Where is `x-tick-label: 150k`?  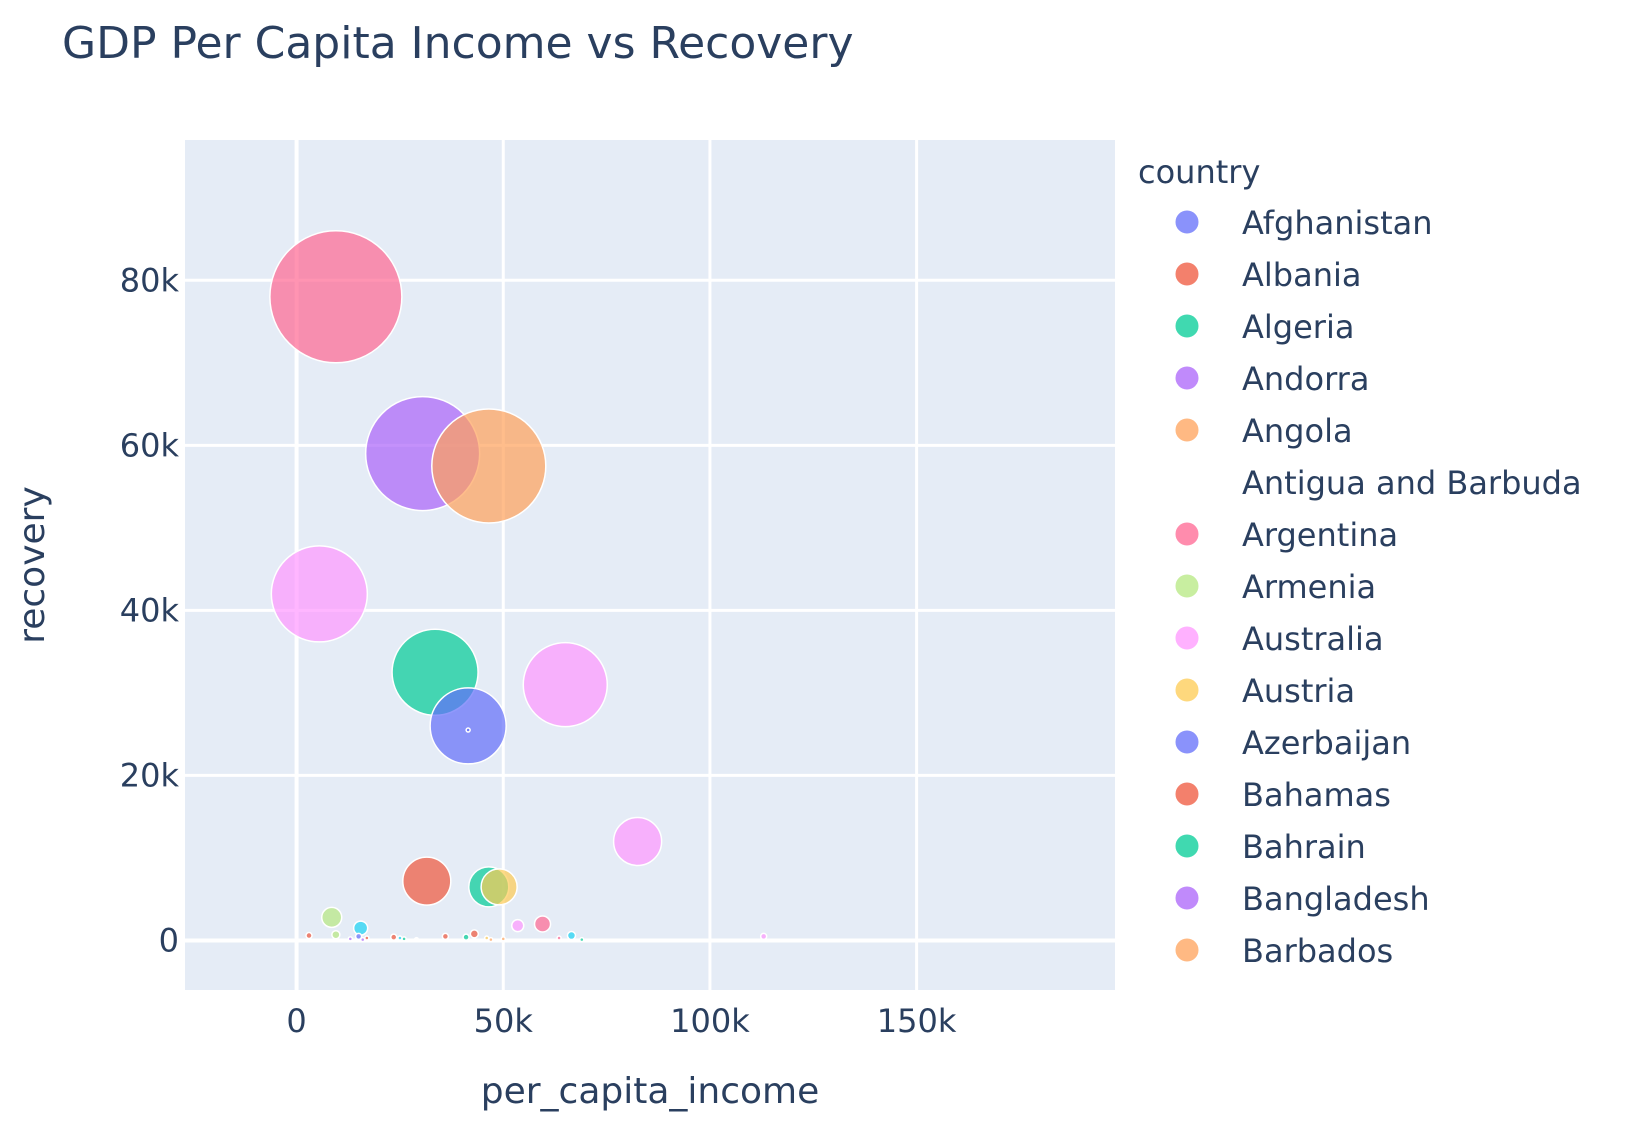
x-tick-label: 150k is located at coordinates (917, 1021).